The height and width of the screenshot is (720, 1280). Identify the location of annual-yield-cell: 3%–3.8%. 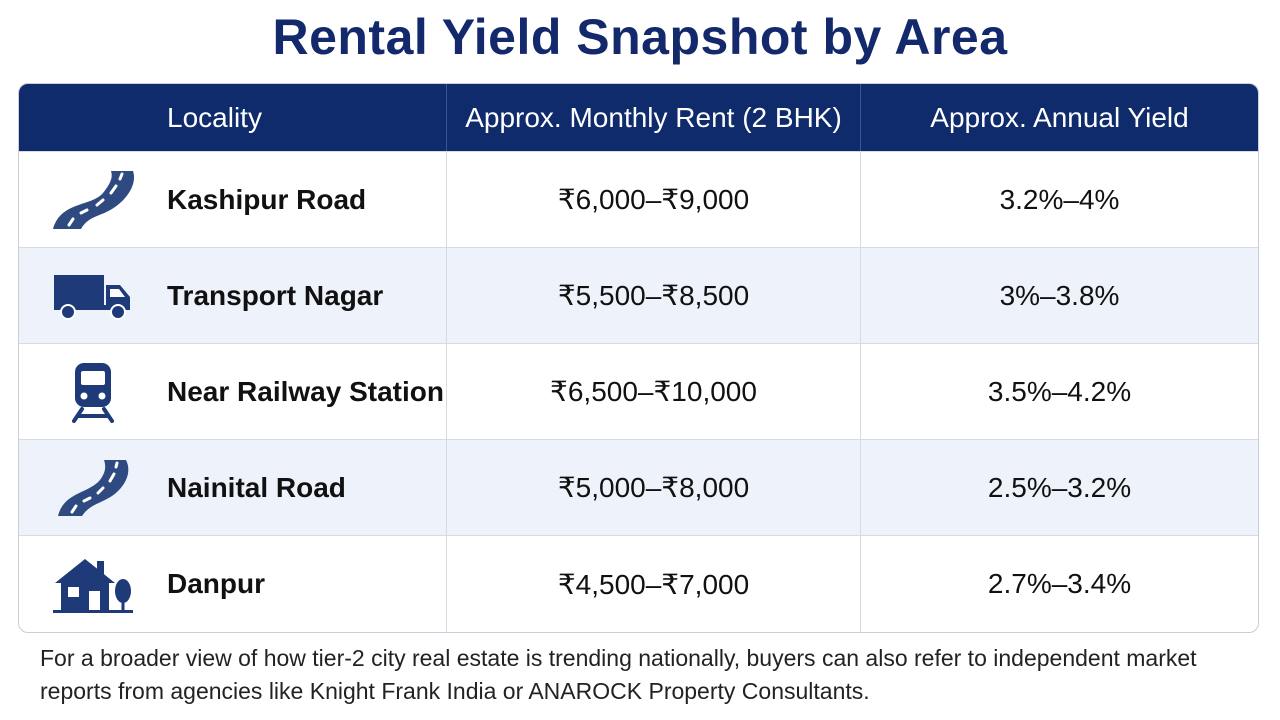
(1059, 295).